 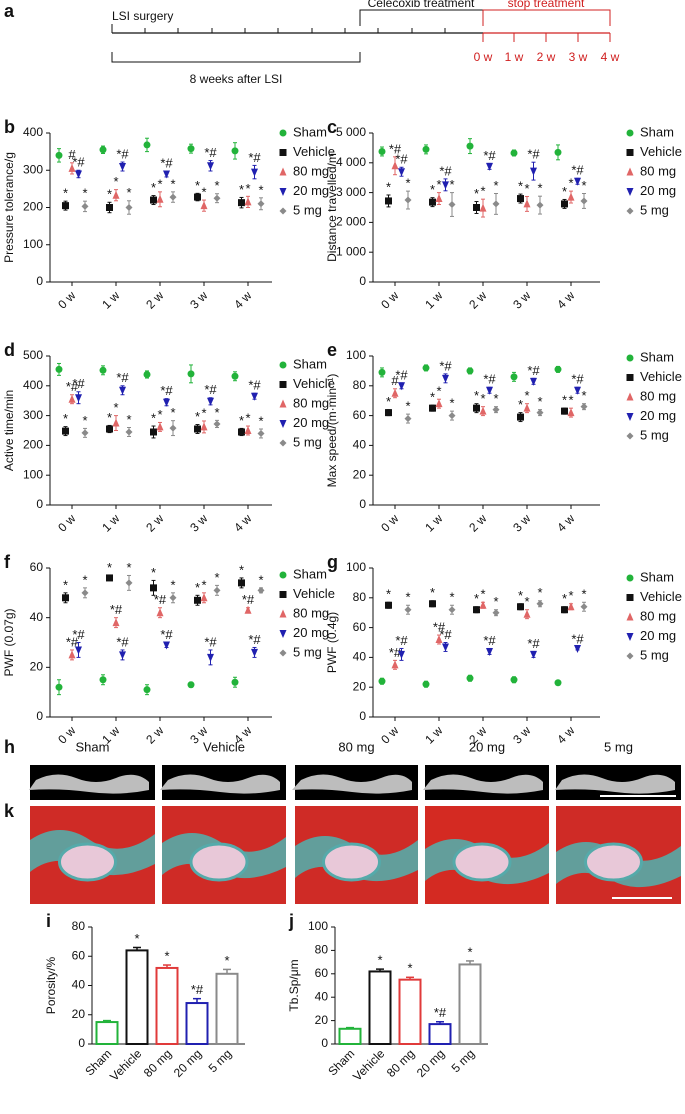 I want to click on x-tick-label: Vehicle, so click(x=368, y=1064).